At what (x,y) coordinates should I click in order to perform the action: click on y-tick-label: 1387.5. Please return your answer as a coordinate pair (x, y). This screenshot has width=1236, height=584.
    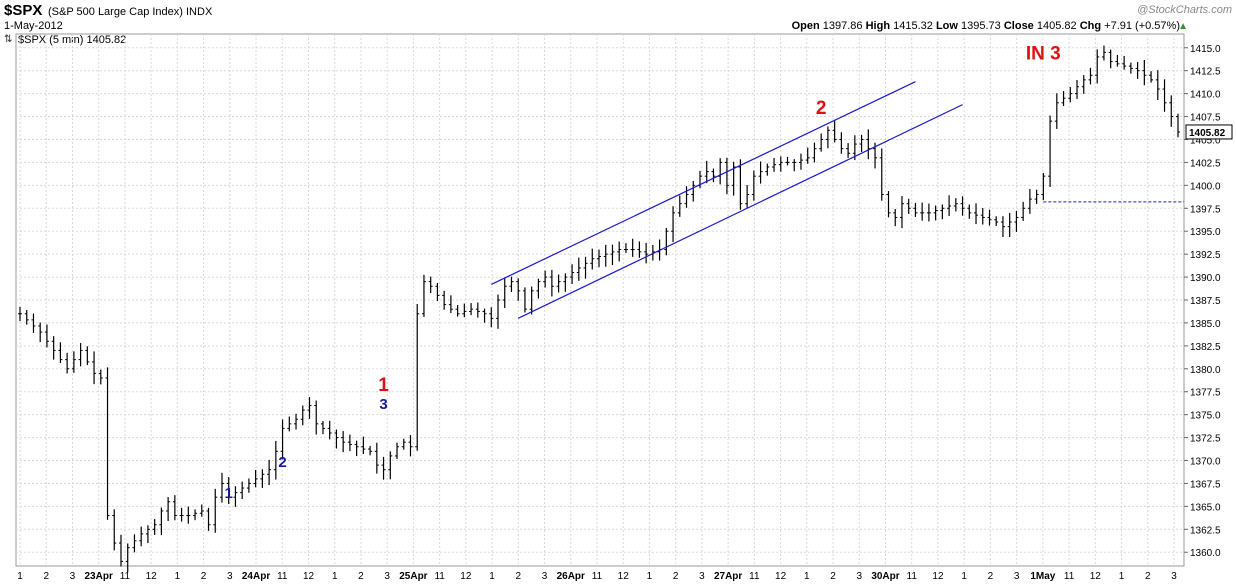
    Looking at the image, I should click on (1205, 301).